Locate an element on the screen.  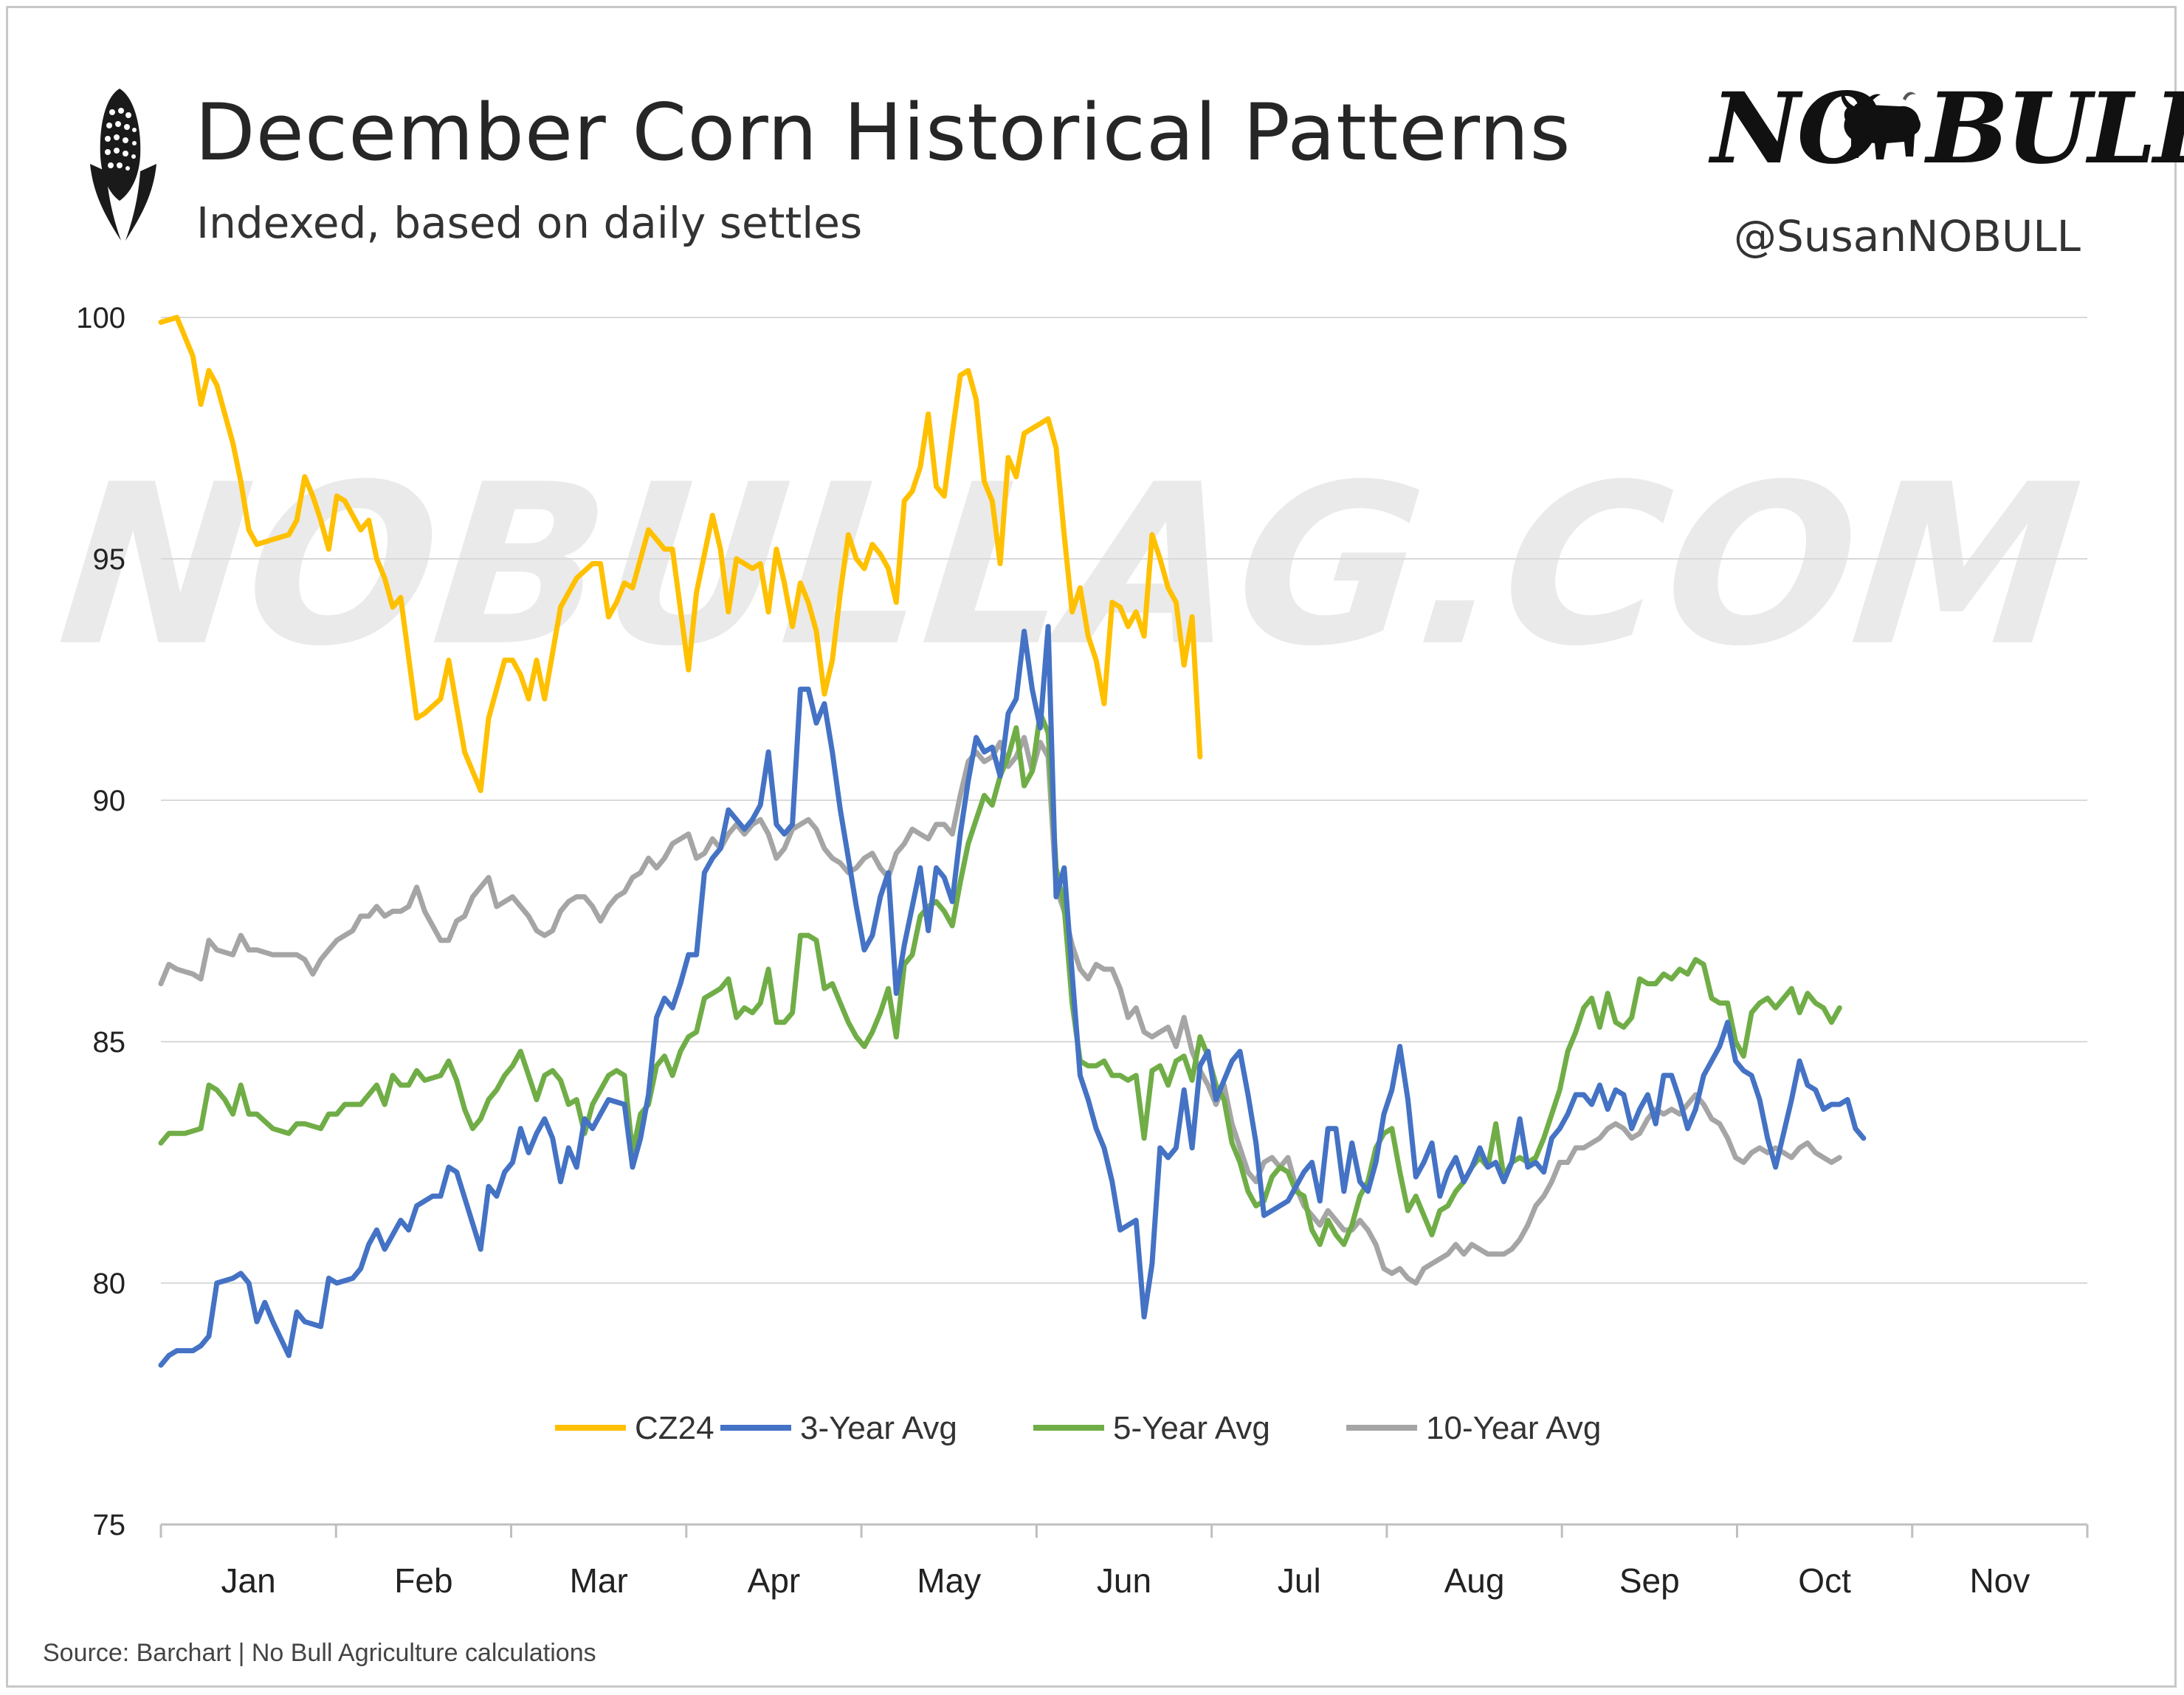
legend-label: 10-Year Avg is located at coordinates (1514, 1428).